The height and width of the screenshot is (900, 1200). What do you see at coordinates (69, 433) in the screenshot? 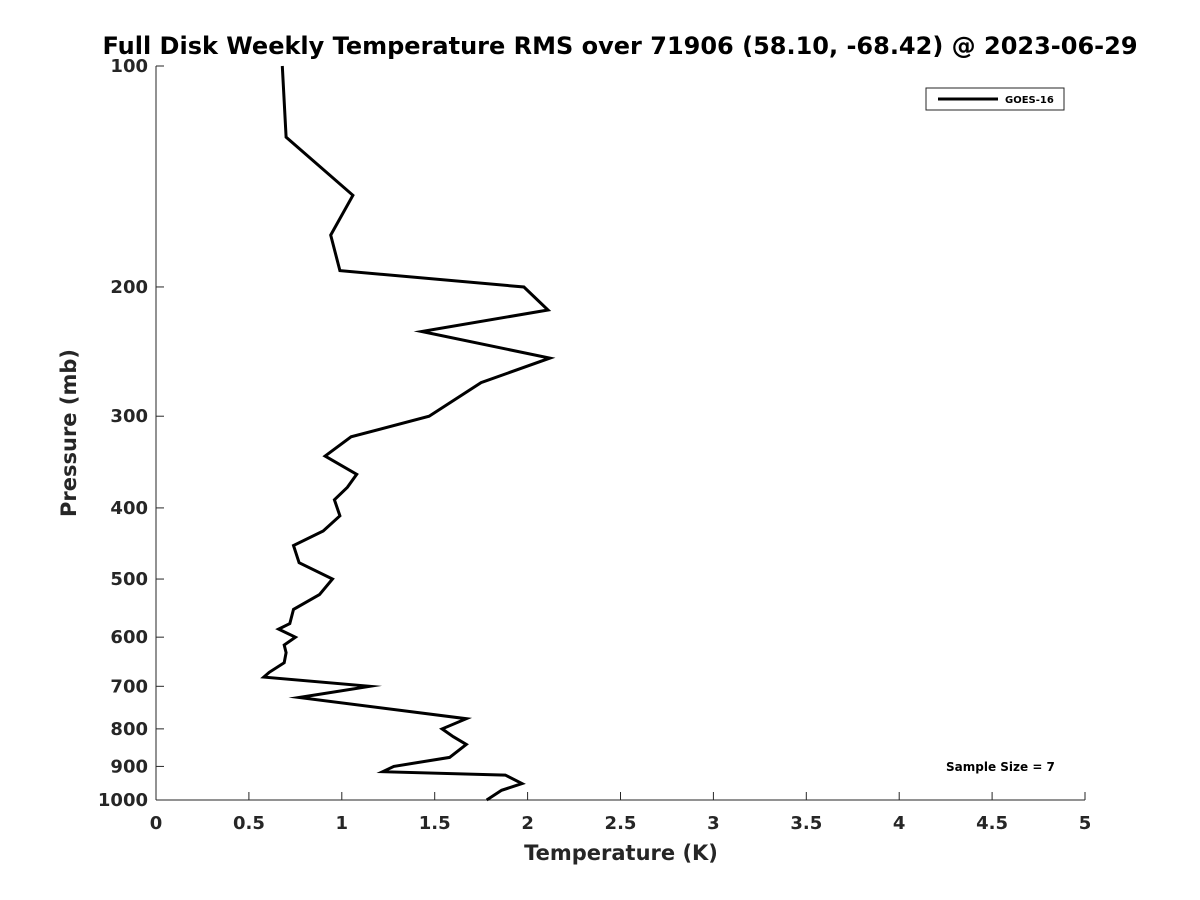
I see `y-axis-label: Pressure (mb)` at bounding box center [69, 433].